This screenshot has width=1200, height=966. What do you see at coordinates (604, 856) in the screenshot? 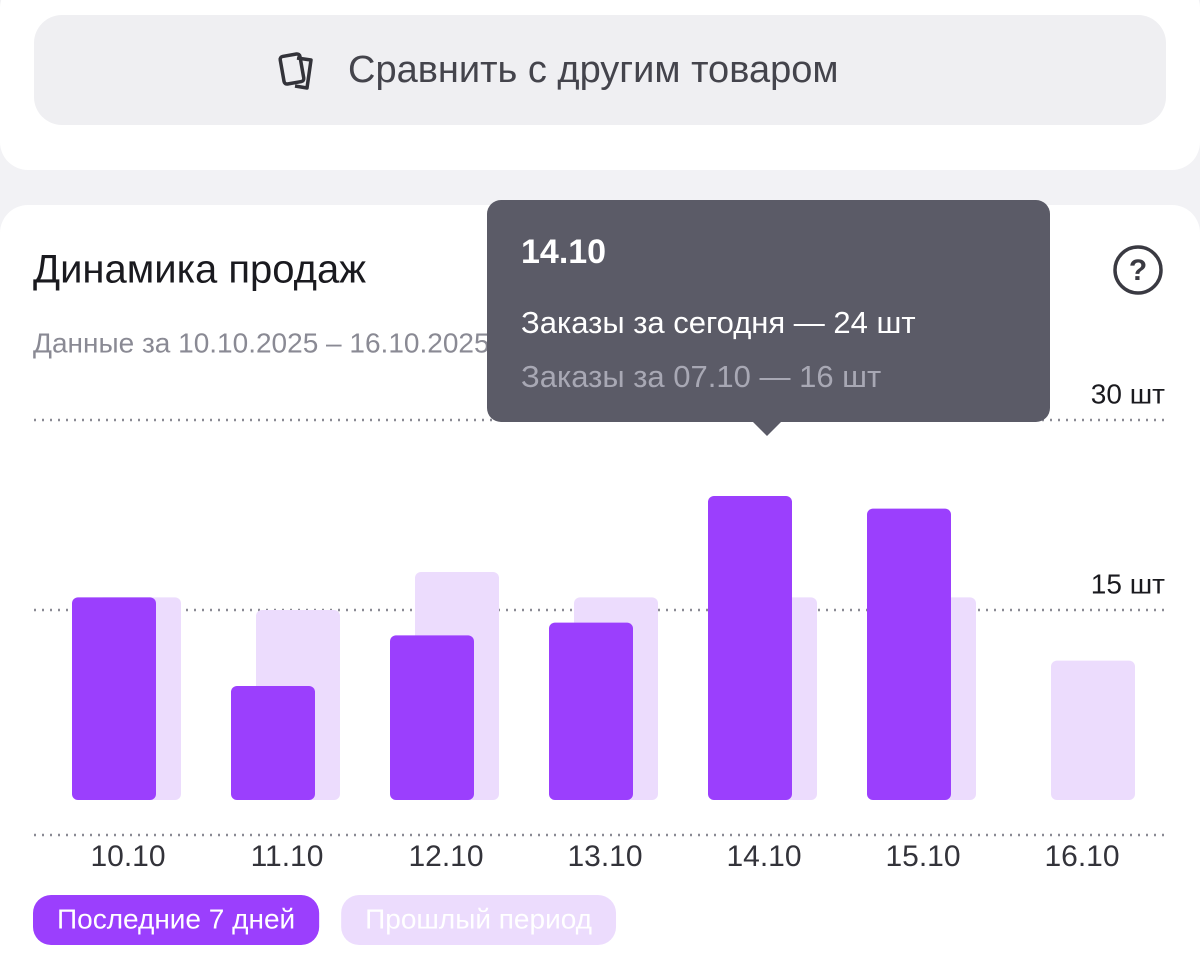
I see `x-tick-label: 13.10` at bounding box center [604, 856].